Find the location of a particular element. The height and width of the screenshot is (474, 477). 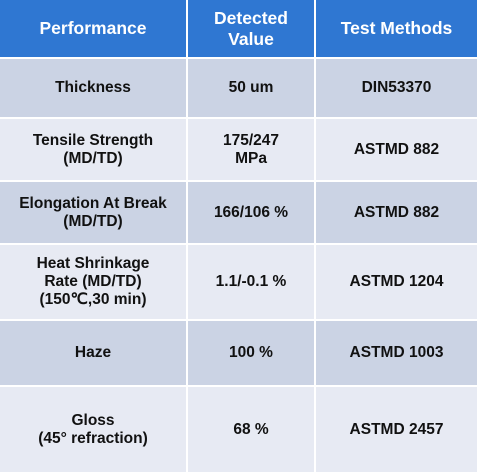

table-cell-performance: Tensile Strength (MD/TD) is located at coordinates (94, 150).